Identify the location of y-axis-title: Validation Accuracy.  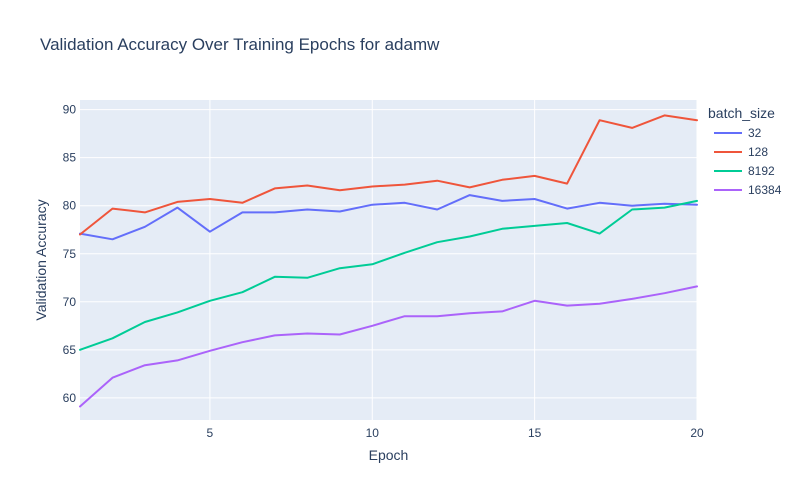
(41, 259).